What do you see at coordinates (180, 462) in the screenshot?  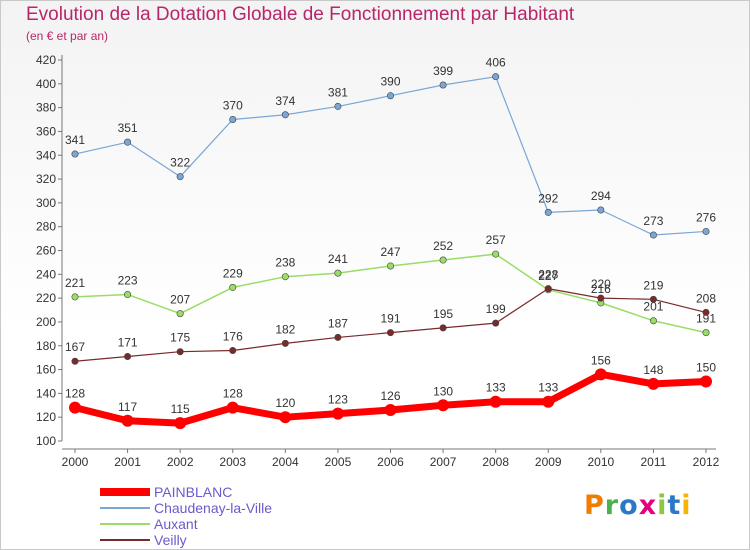 I see `x-tick-label: 2002` at bounding box center [180, 462].